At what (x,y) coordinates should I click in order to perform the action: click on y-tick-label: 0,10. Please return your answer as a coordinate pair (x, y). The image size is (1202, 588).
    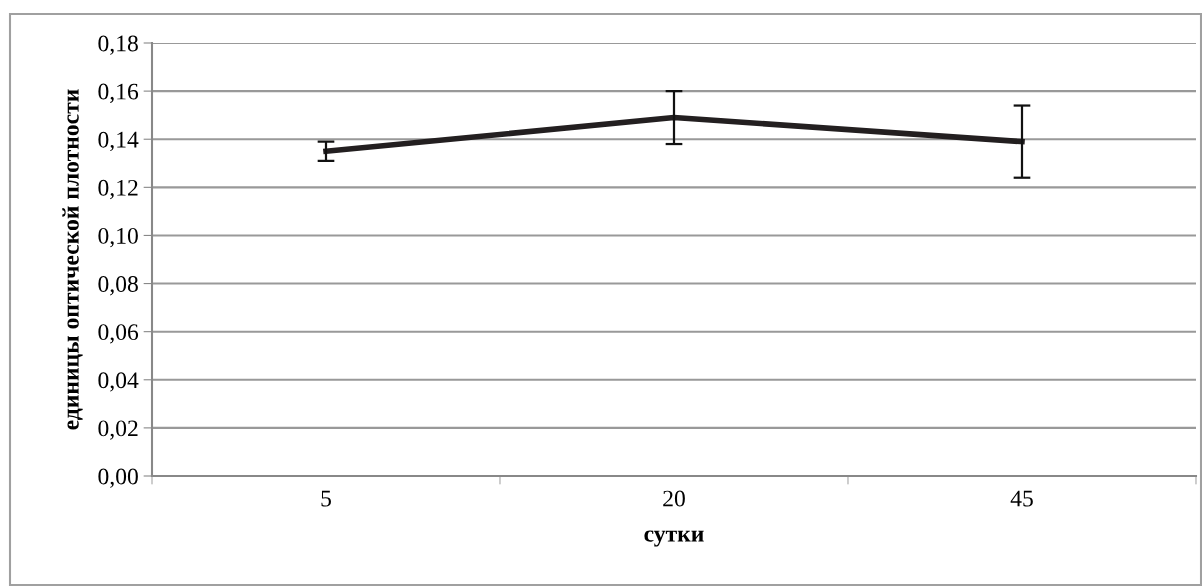
    Looking at the image, I should click on (118, 237).